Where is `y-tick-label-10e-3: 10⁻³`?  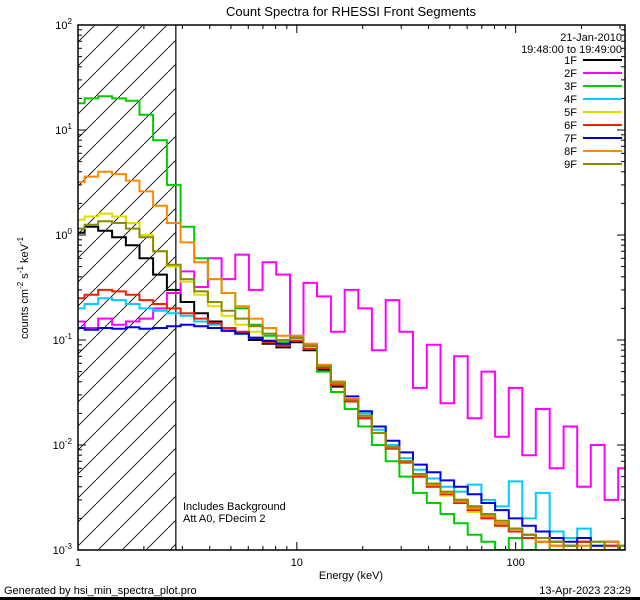 y-tick-label-10e-3: 10⁻³ is located at coordinates (63, 549).